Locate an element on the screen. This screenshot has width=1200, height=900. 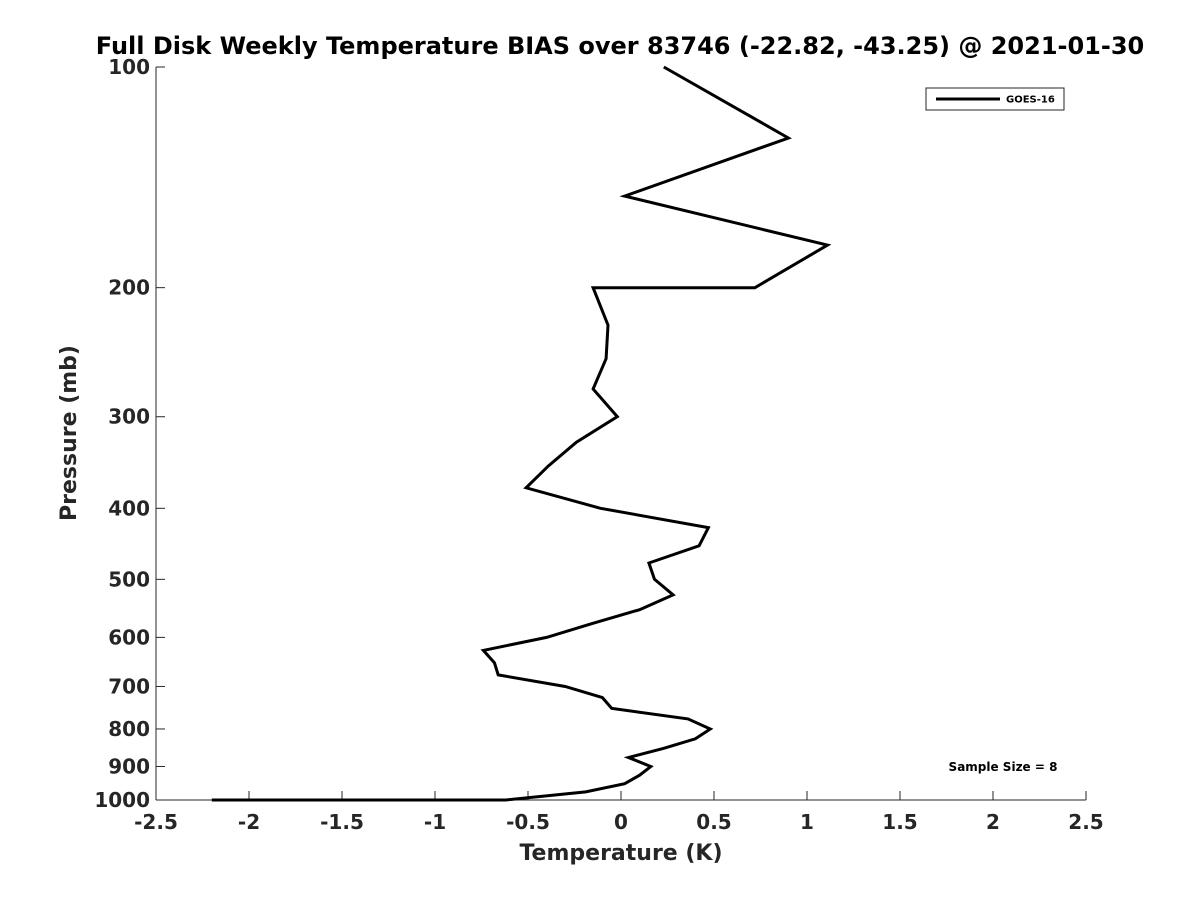
x-tick-label: -0.5 is located at coordinates (528, 822).